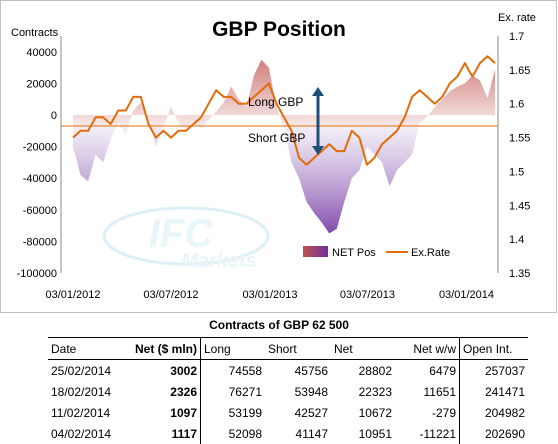 The image size is (558, 444). Describe the element at coordinates (311, 433) in the screenshot. I see `cell-short: 41147` at that location.